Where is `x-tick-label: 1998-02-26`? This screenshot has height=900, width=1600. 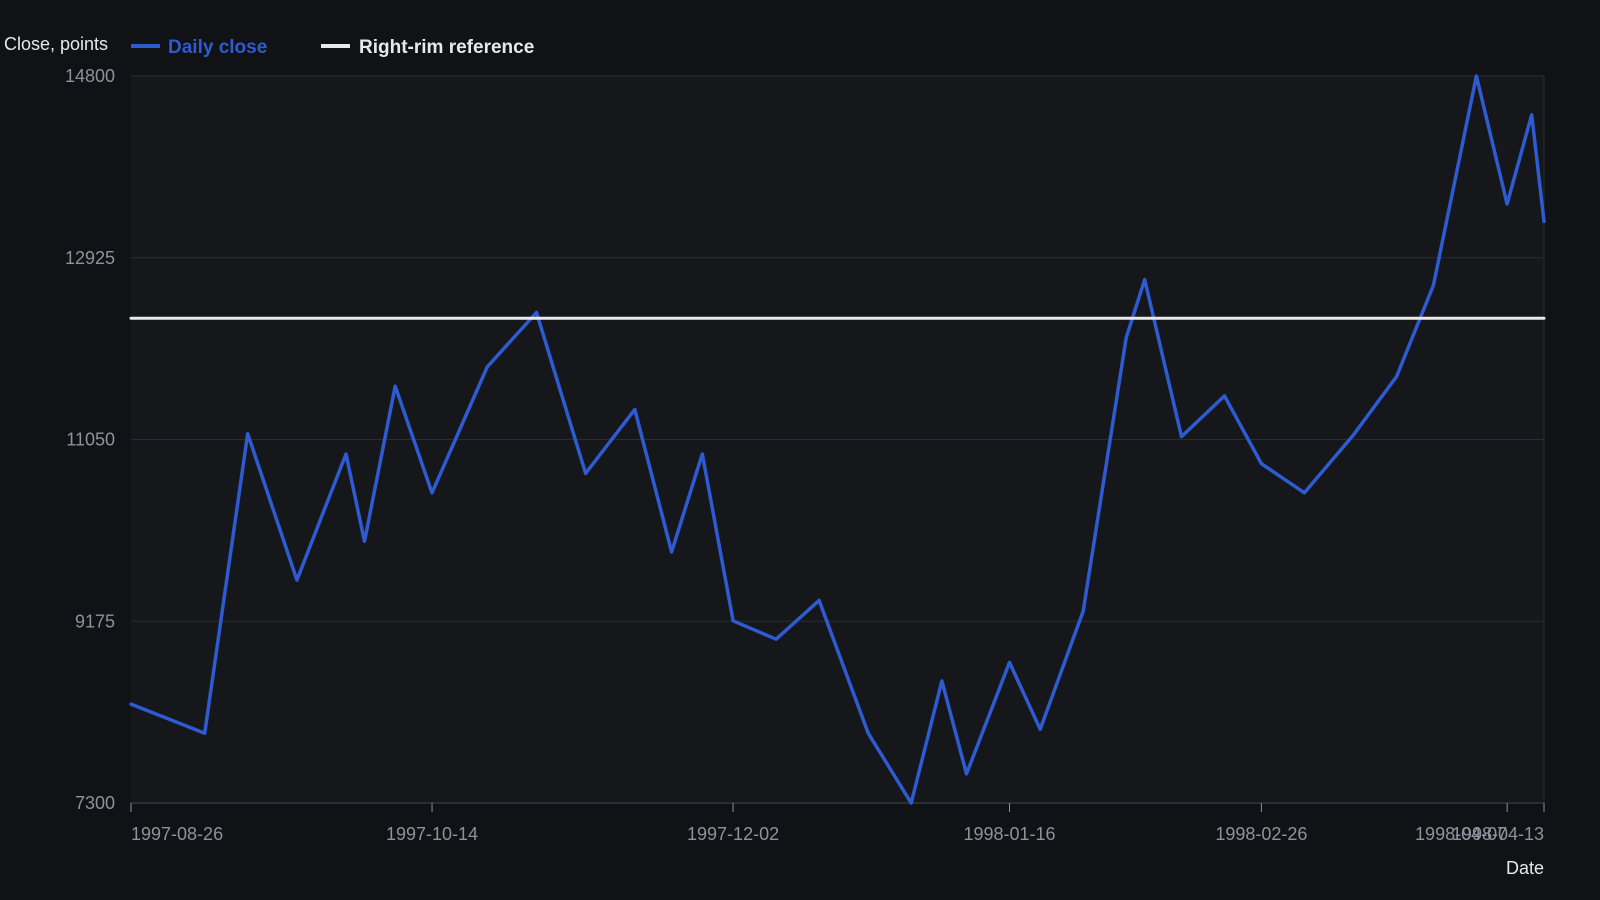 x-tick-label: 1998-02-26 is located at coordinates (1261, 834).